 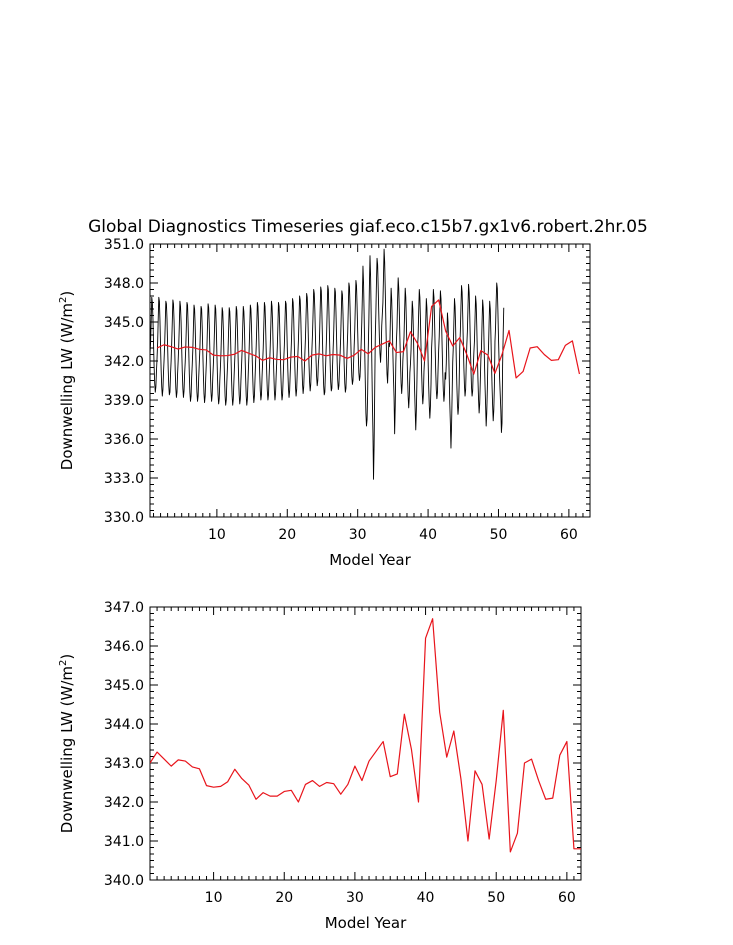 What do you see at coordinates (124, 245) in the screenshot?
I see `y-tick-label: 351.0` at bounding box center [124, 245].